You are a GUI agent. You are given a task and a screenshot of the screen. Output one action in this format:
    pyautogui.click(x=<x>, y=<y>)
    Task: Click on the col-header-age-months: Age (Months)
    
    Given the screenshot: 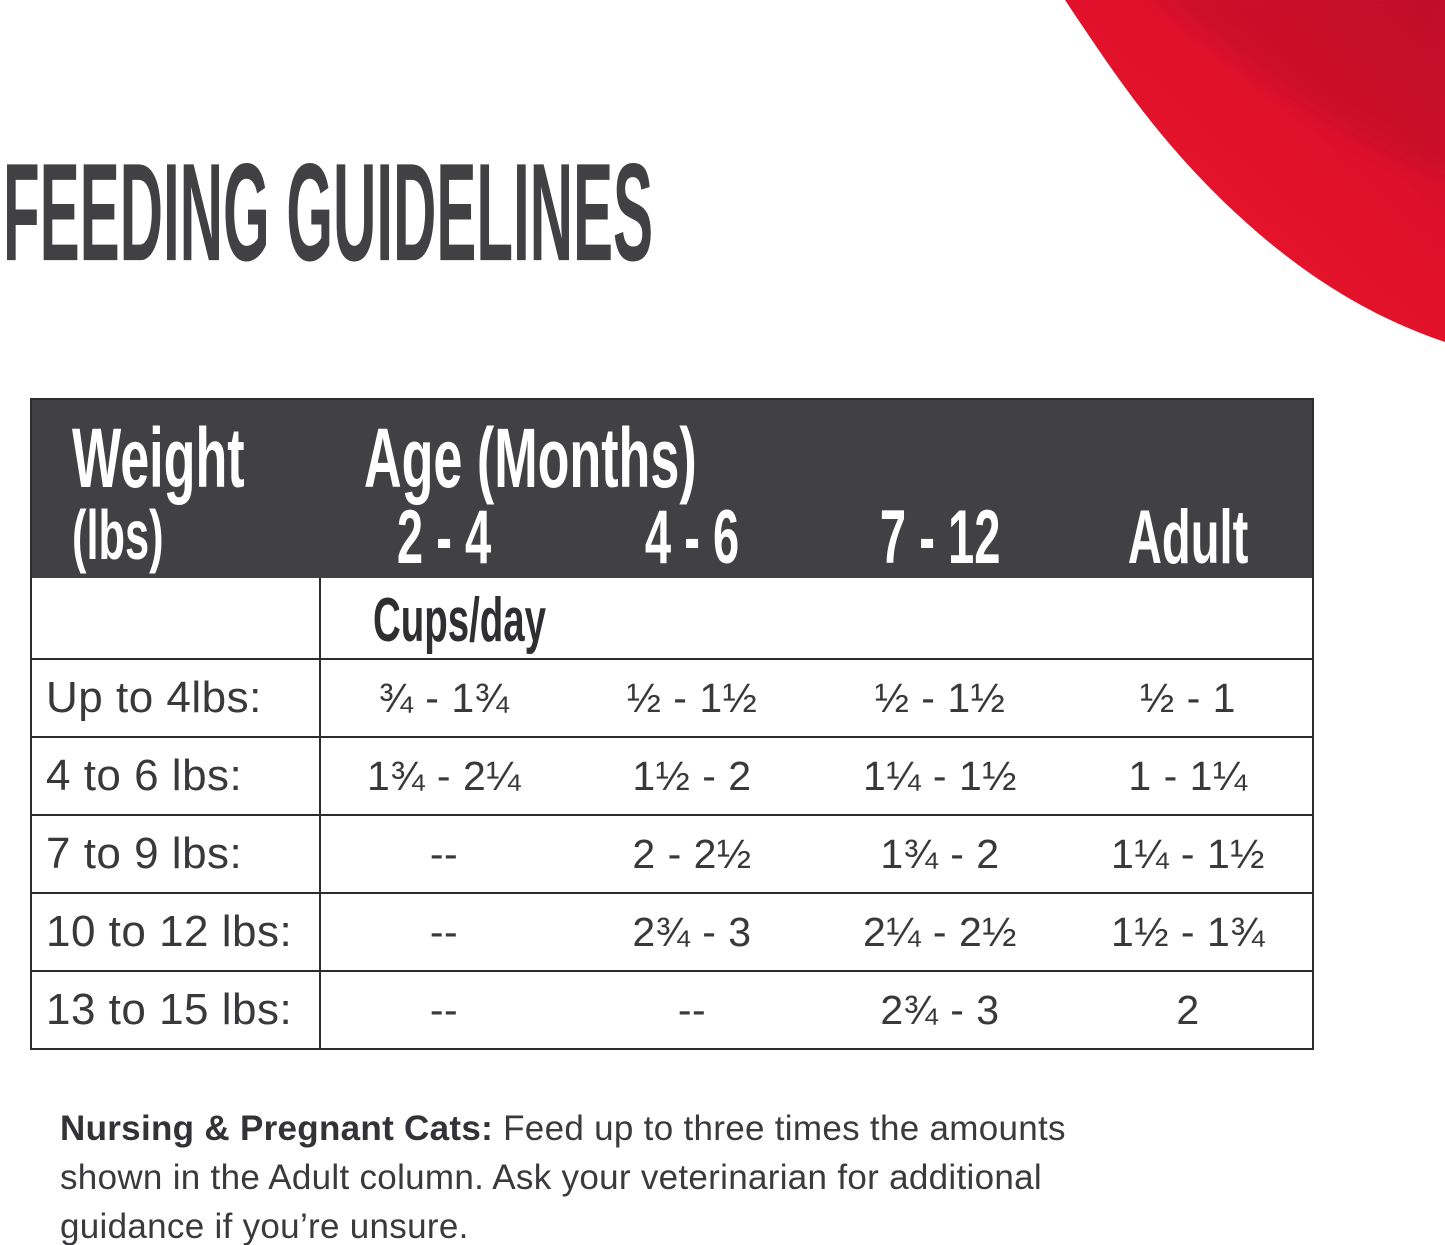 What is the action you would take?
    pyautogui.click(x=530, y=458)
    